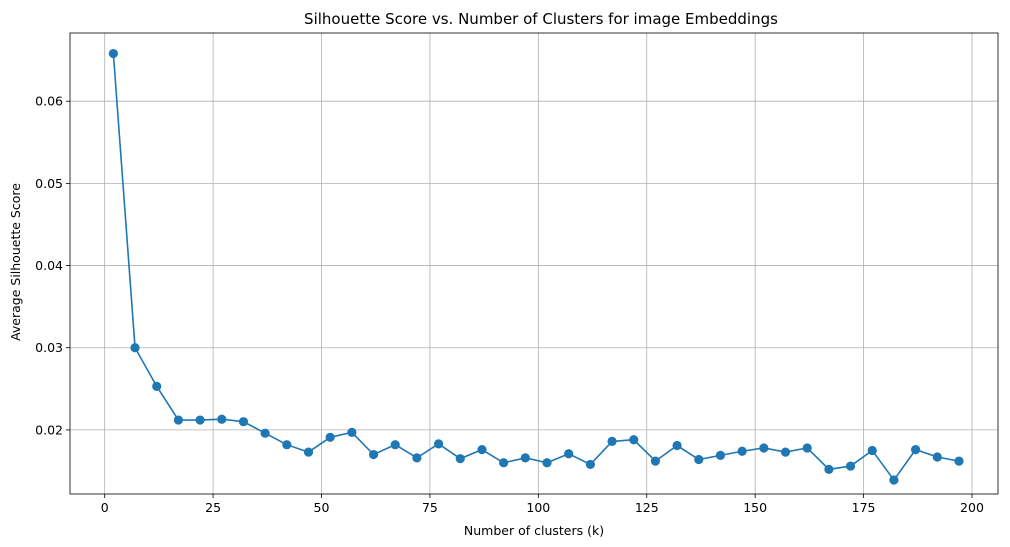 The width and height of the screenshot is (1010, 547). Describe the element at coordinates (213, 507) in the screenshot. I see `x-tick-label: 25` at that location.